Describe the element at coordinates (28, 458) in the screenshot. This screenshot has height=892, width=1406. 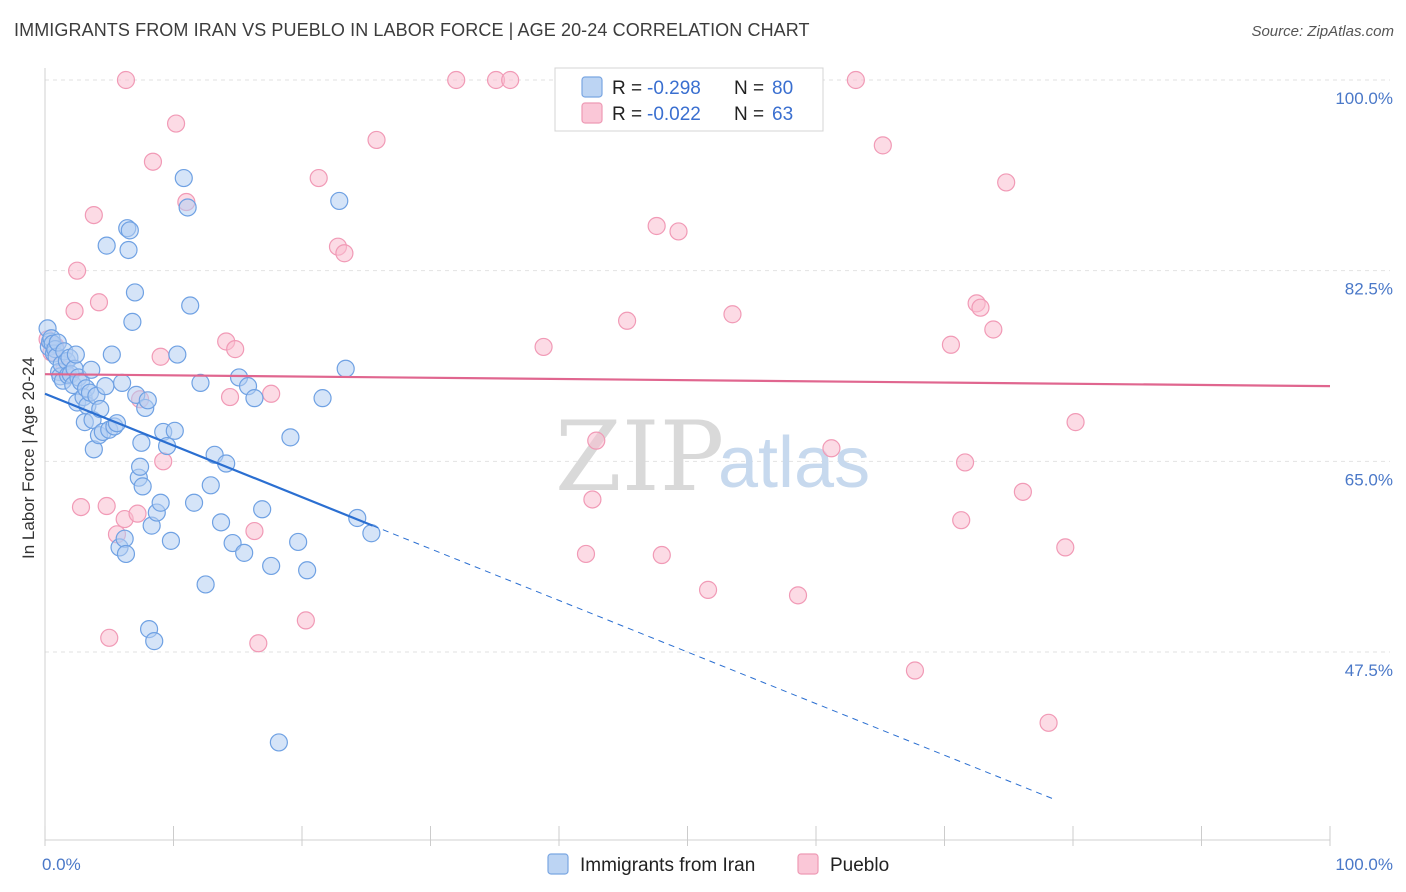
I see `y-axis-label: In Labor Force | Age 20-24` at that location.